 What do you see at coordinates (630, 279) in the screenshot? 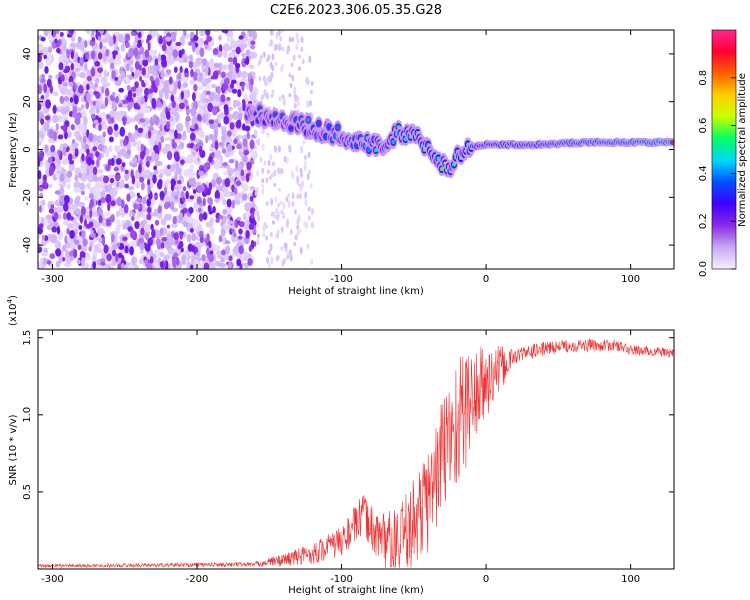
I see `x-tick-label: 100` at bounding box center [630, 279].